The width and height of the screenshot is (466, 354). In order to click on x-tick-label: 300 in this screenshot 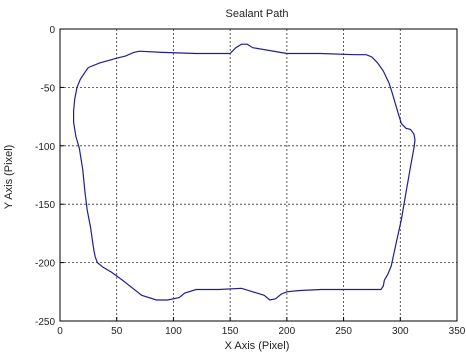, I will do `click(400, 331)`.